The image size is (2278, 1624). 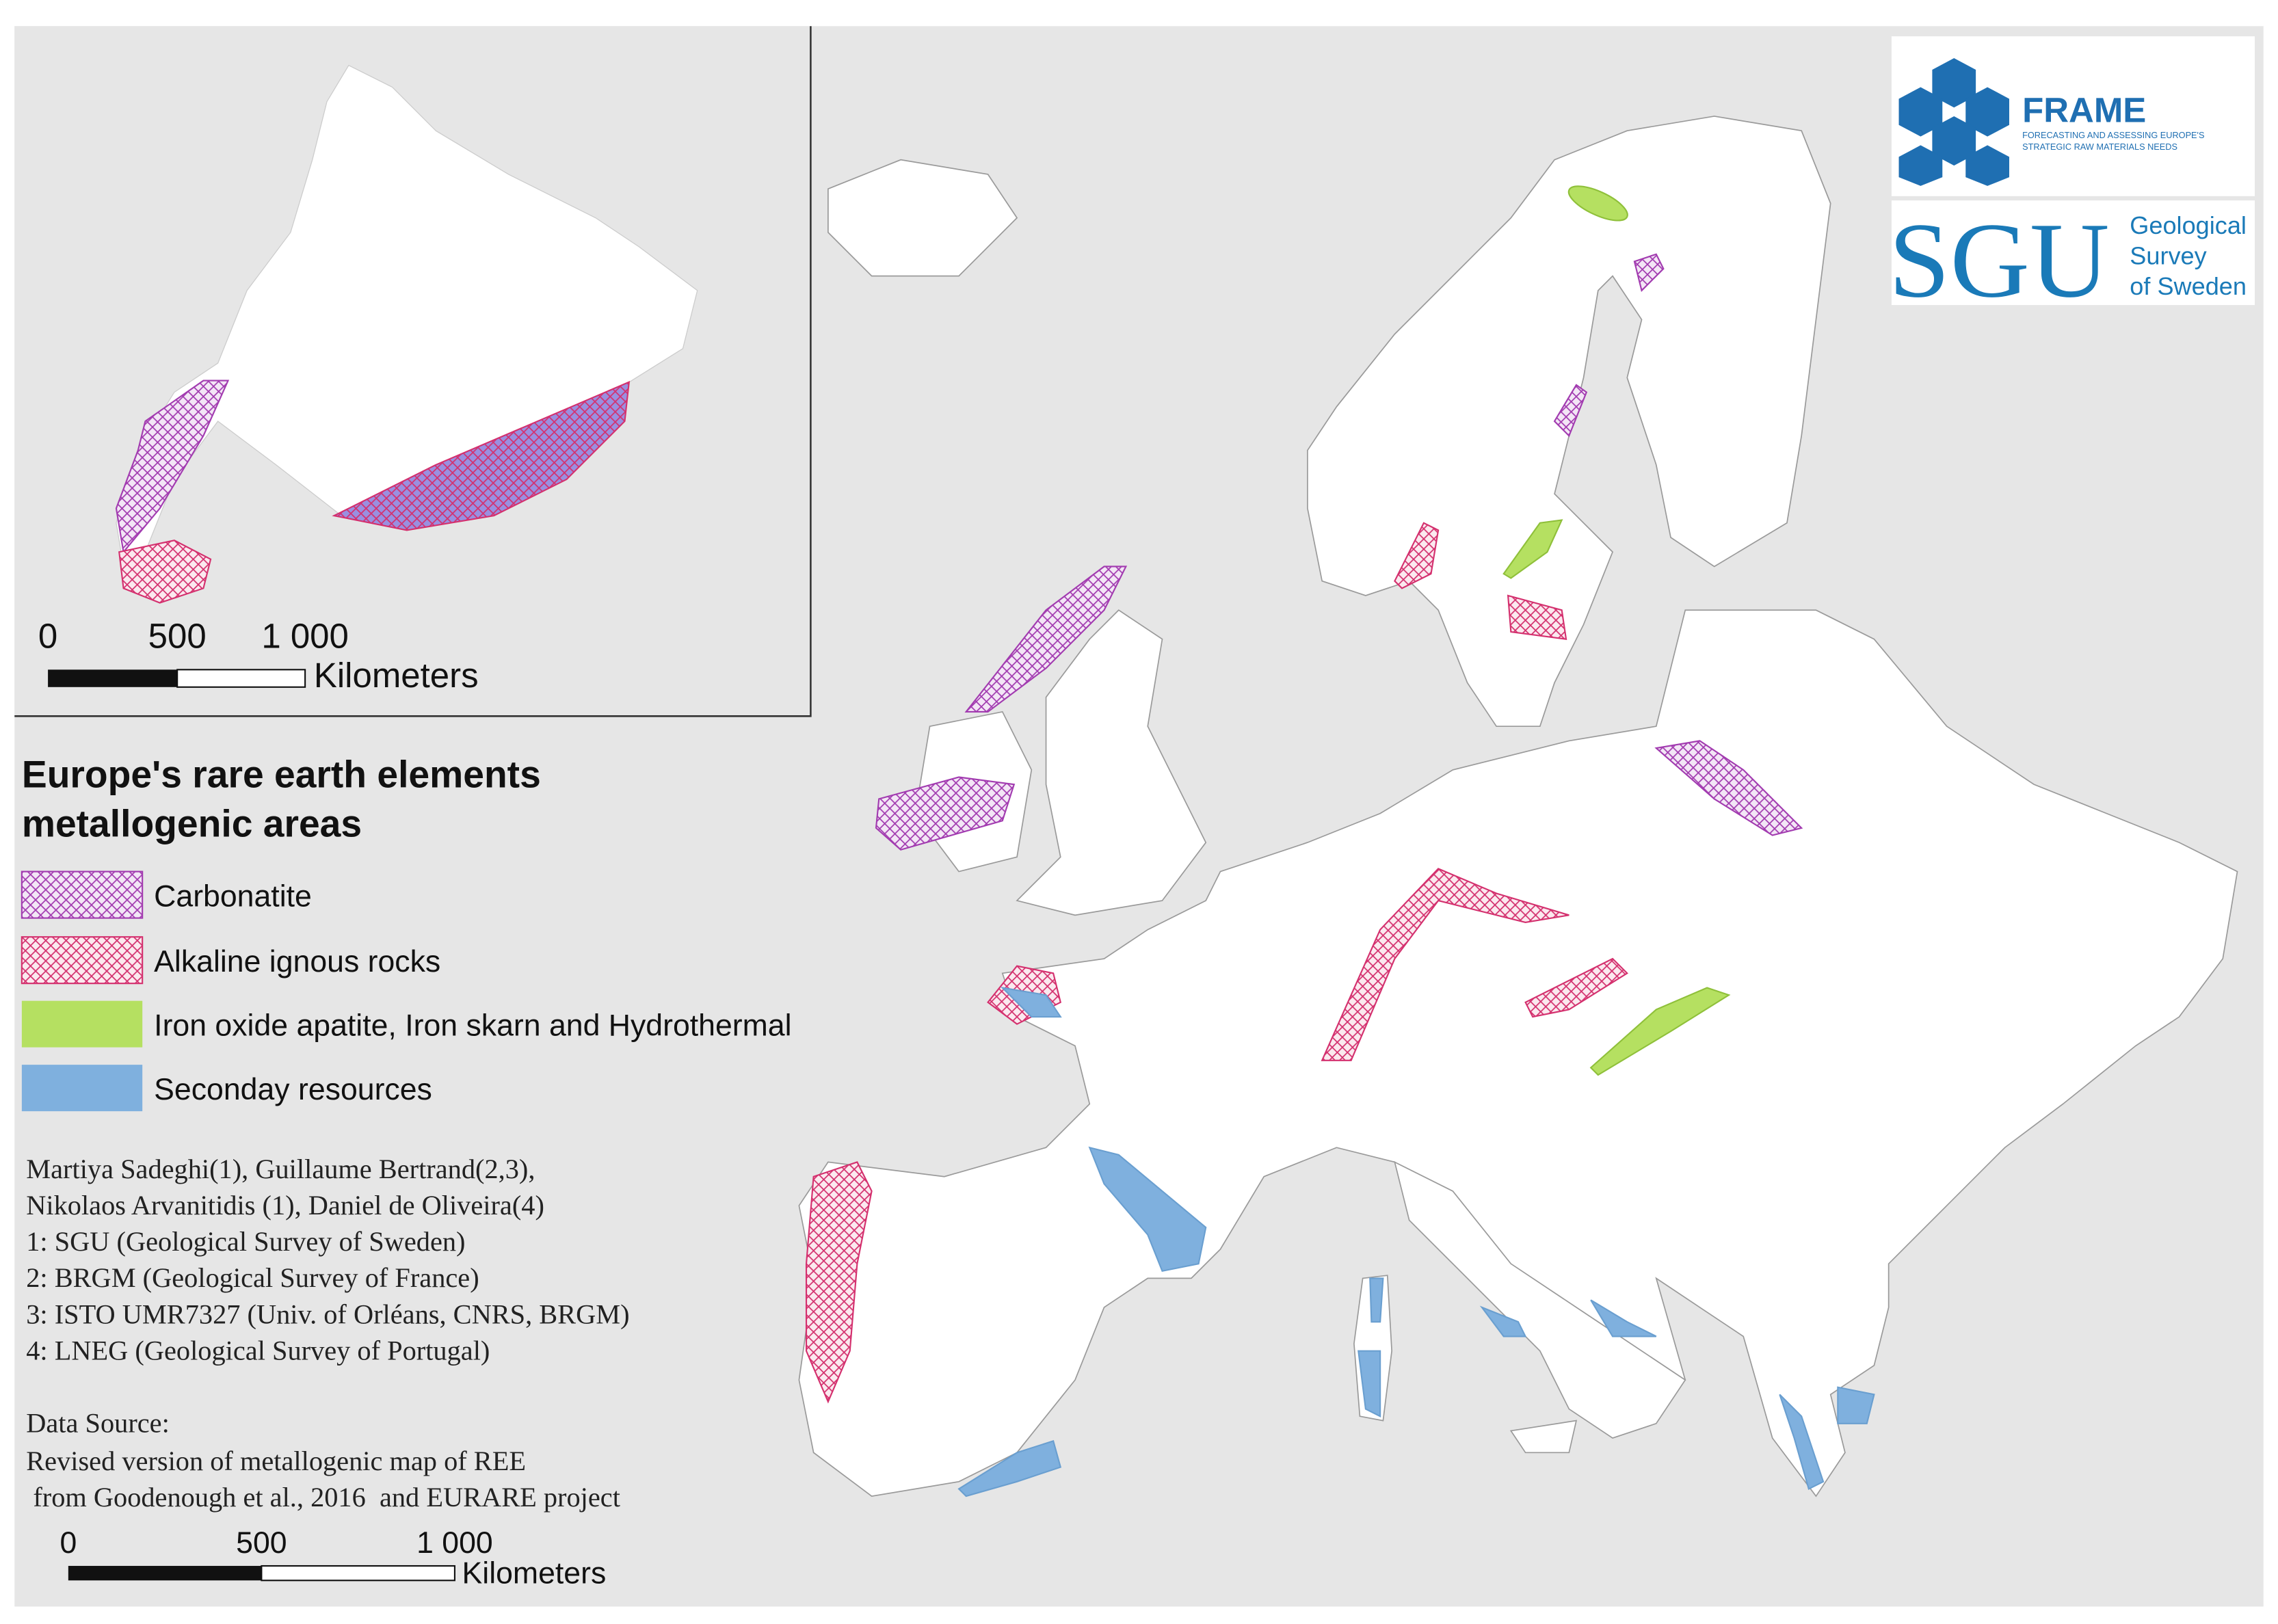 What do you see at coordinates (281, 774) in the screenshot?
I see `legend-title: Europe's rare earth elements` at bounding box center [281, 774].